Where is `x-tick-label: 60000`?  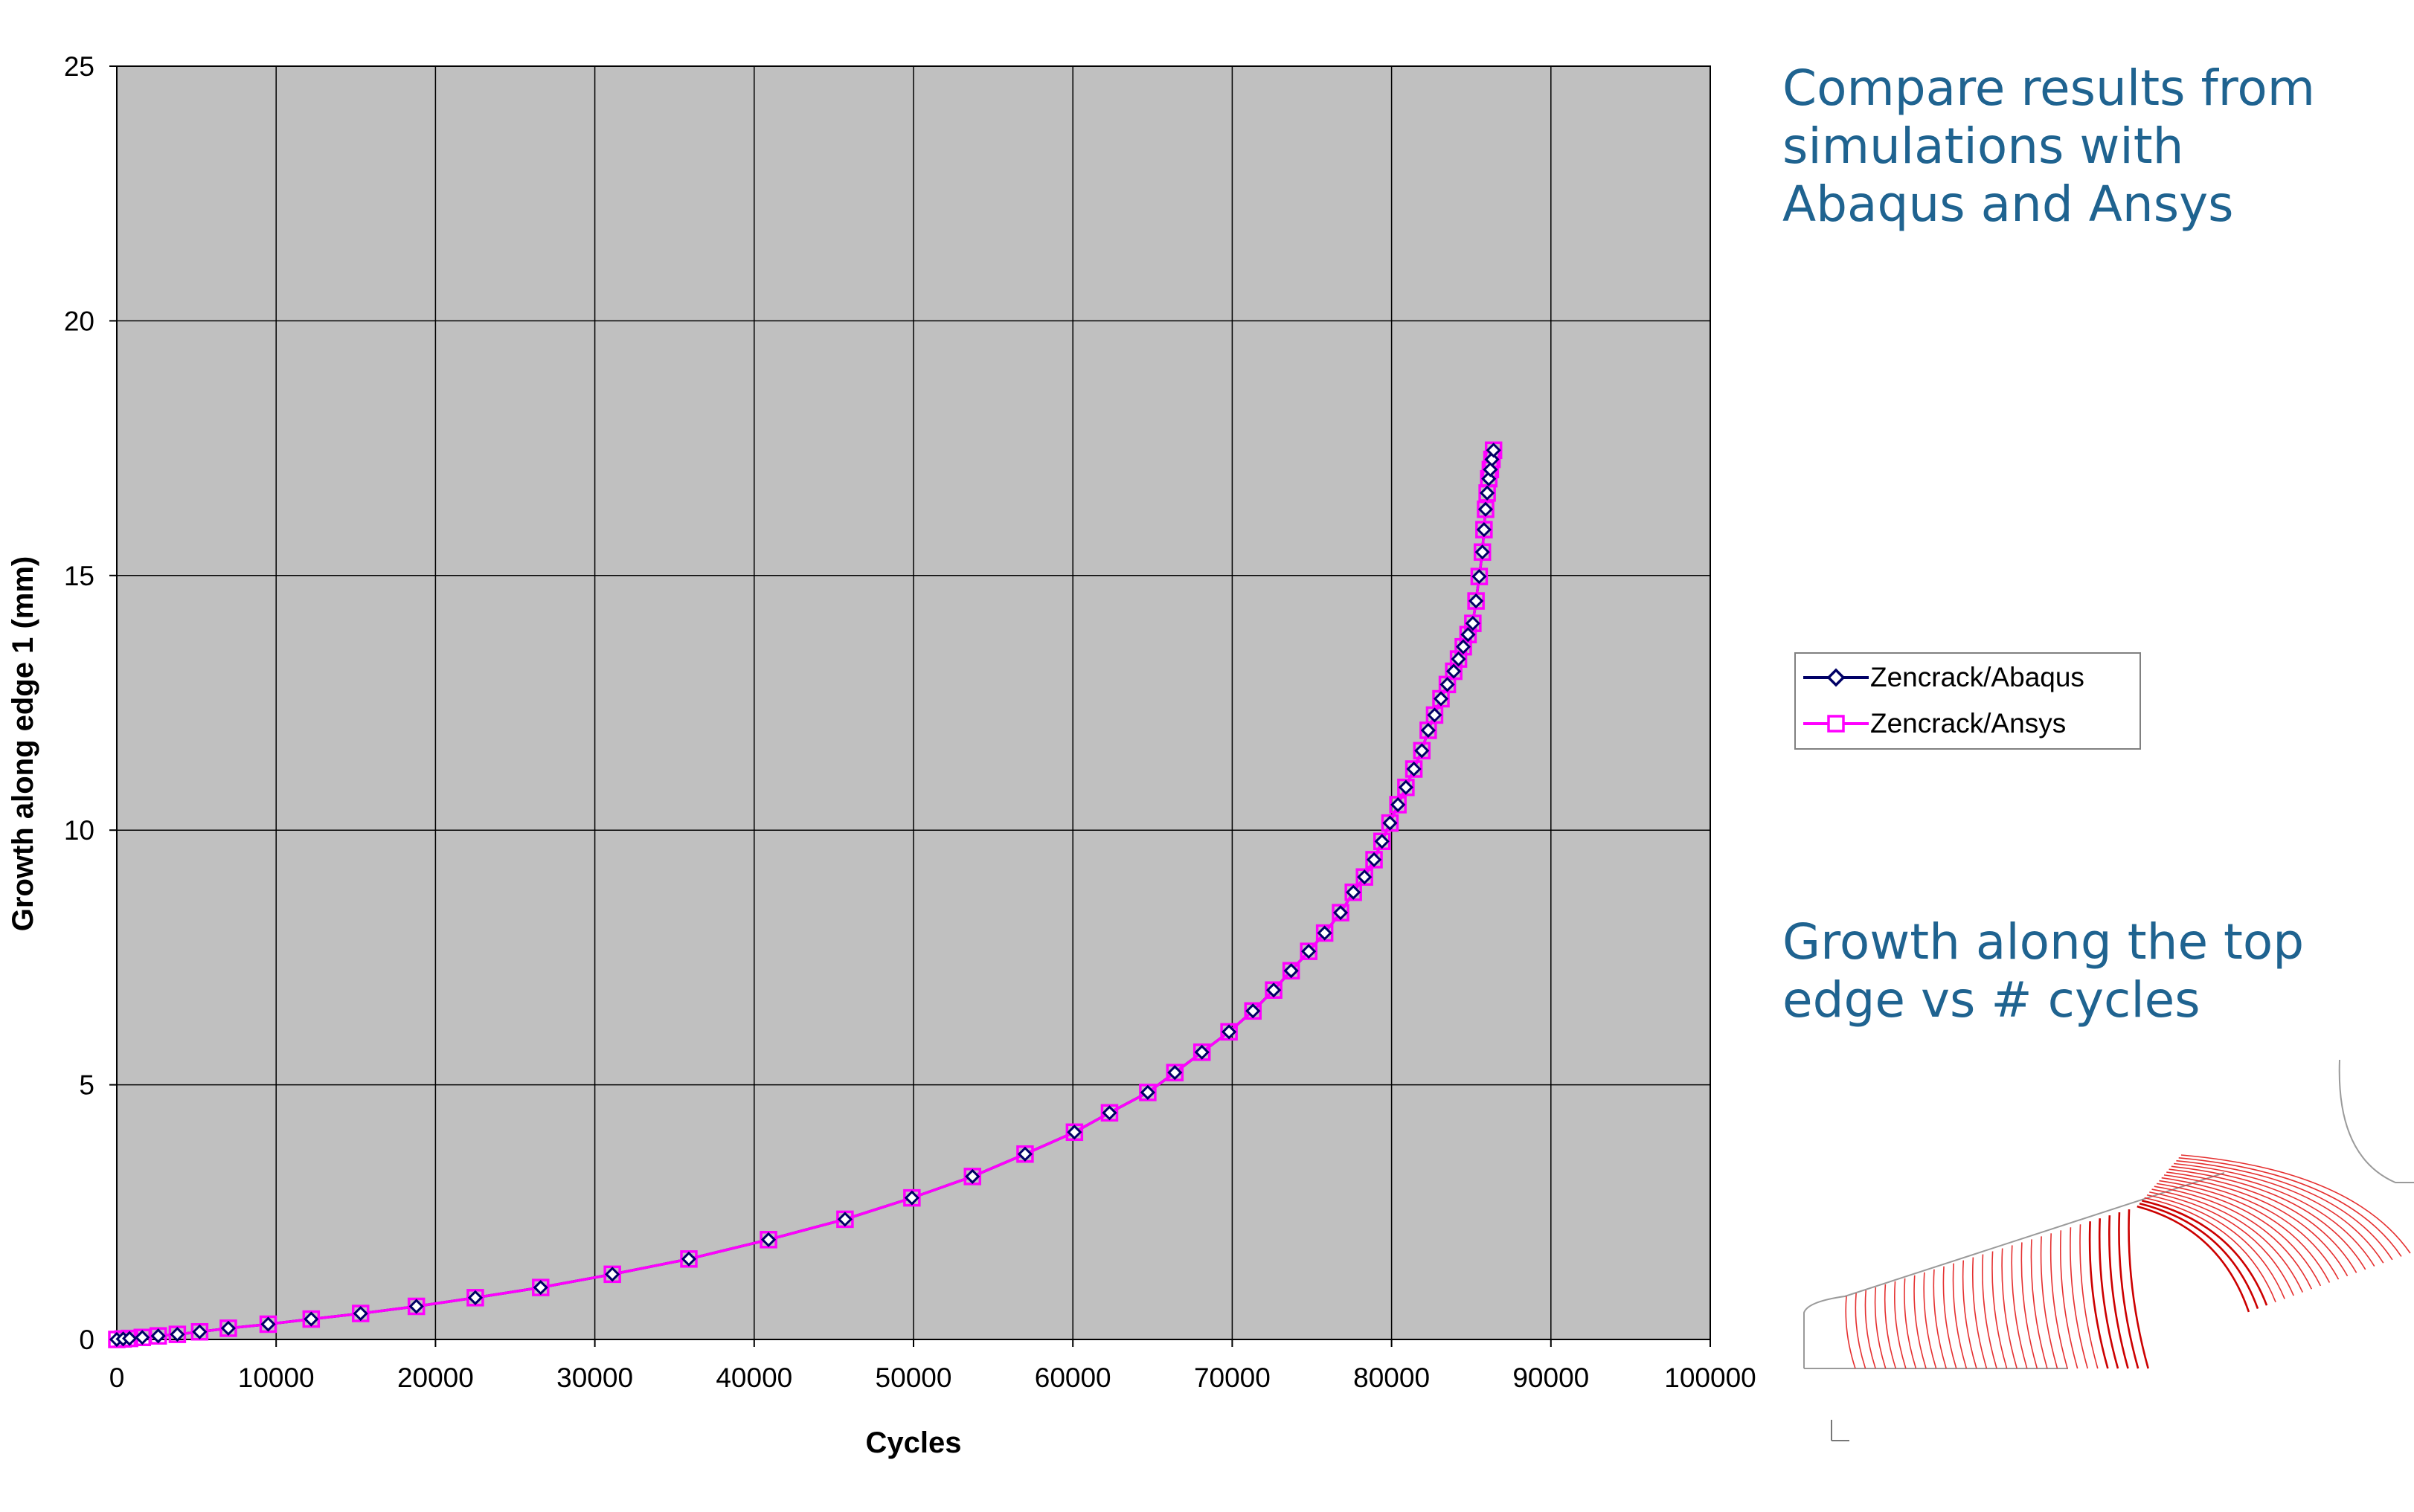
x-tick-label: 60000 is located at coordinates (1073, 1378).